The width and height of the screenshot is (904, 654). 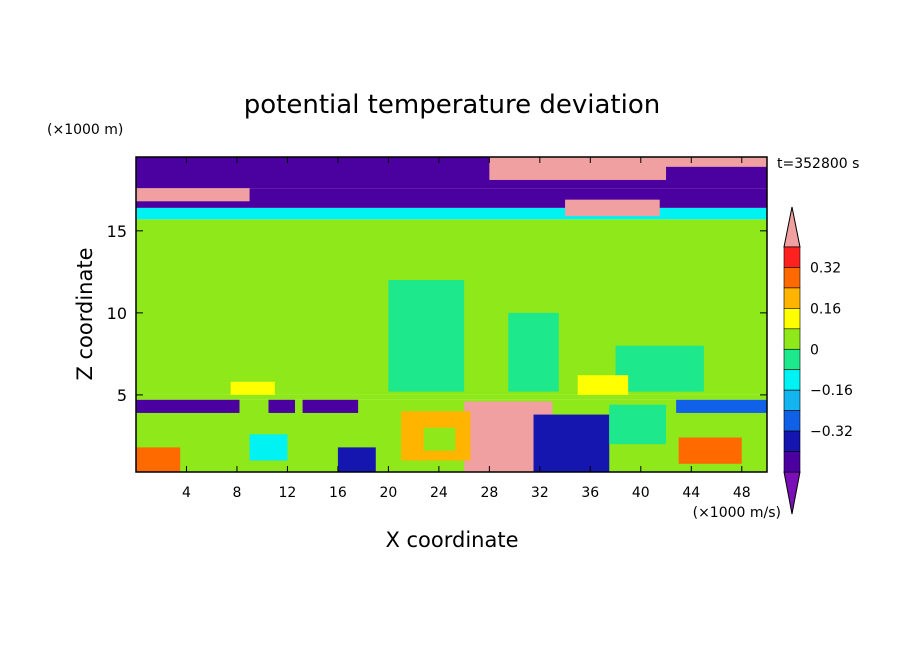 I want to click on x-tick-label: 48, so click(x=742, y=493).